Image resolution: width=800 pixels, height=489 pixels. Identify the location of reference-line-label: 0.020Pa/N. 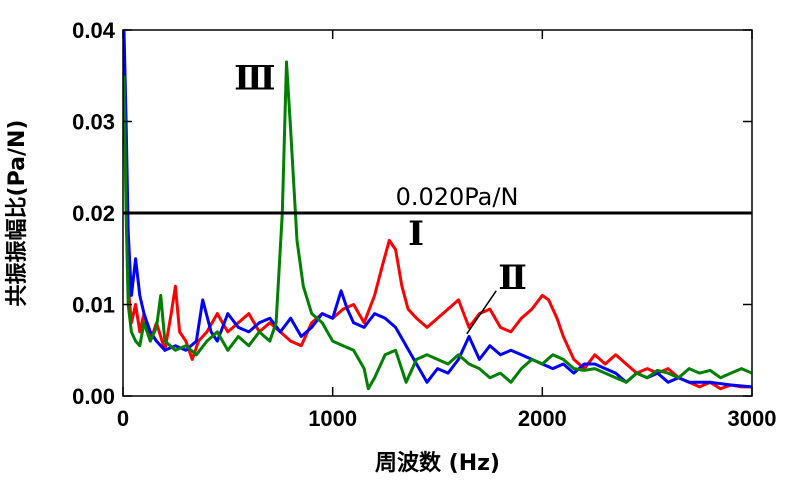
(457, 197).